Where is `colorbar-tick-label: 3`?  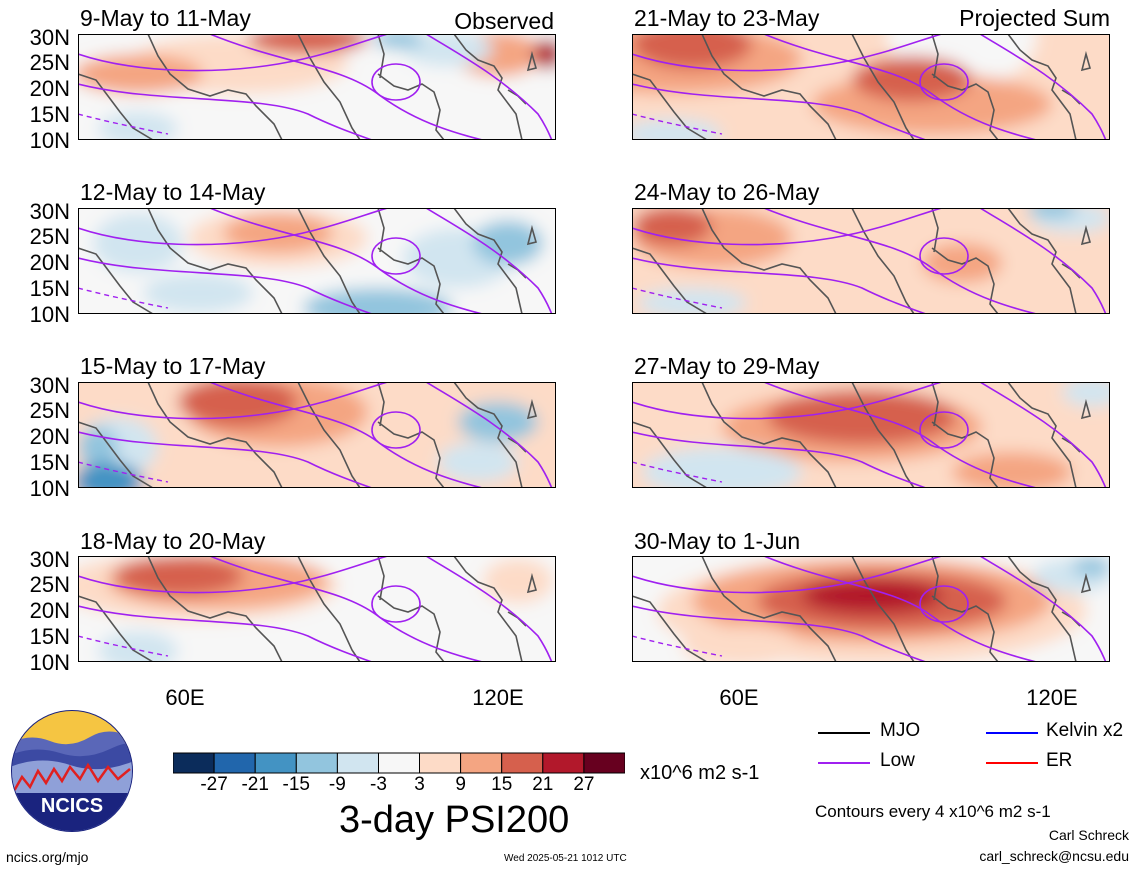
colorbar-tick-label: 3 is located at coordinates (419, 784).